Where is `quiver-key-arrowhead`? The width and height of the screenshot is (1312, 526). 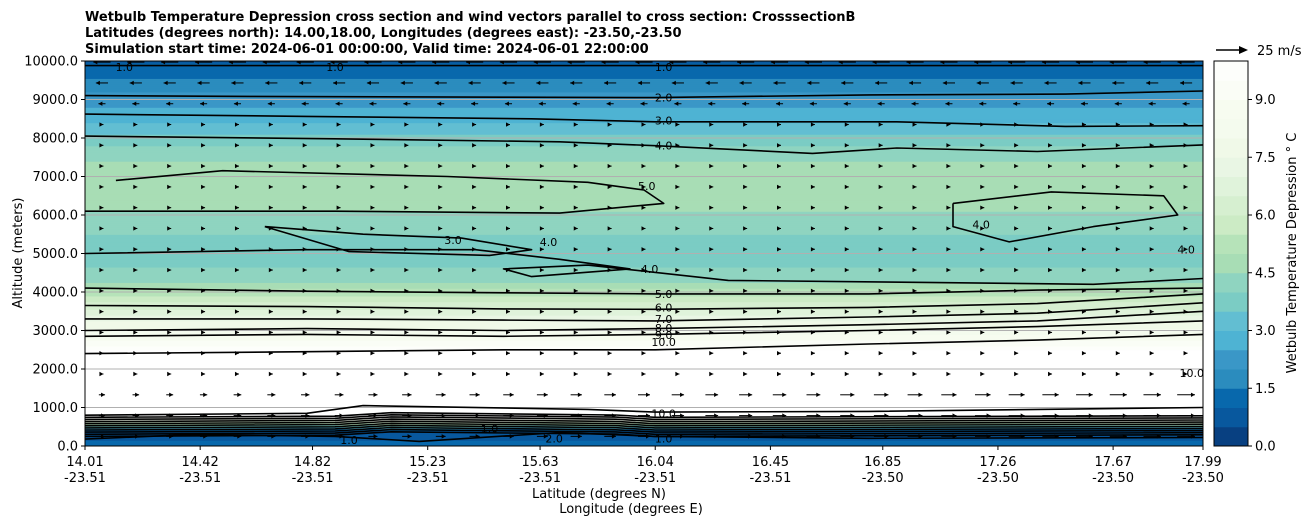 quiver-key-arrowhead is located at coordinates (1243, 50).